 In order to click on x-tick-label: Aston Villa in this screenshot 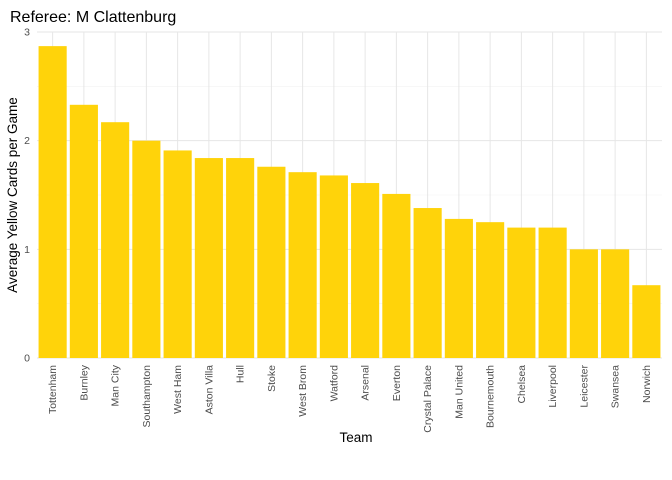, I will do `click(209, 390)`.